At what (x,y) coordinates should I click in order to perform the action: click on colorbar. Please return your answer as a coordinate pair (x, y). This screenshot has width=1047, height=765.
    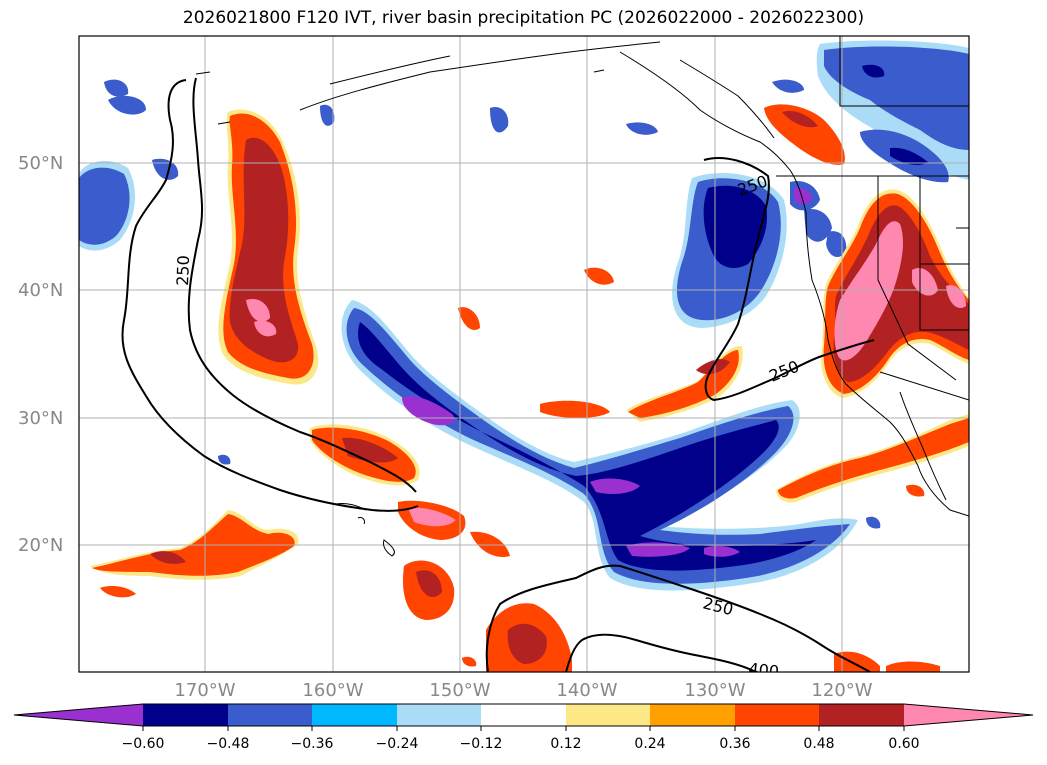
    Looking at the image, I should click on (523, 717).